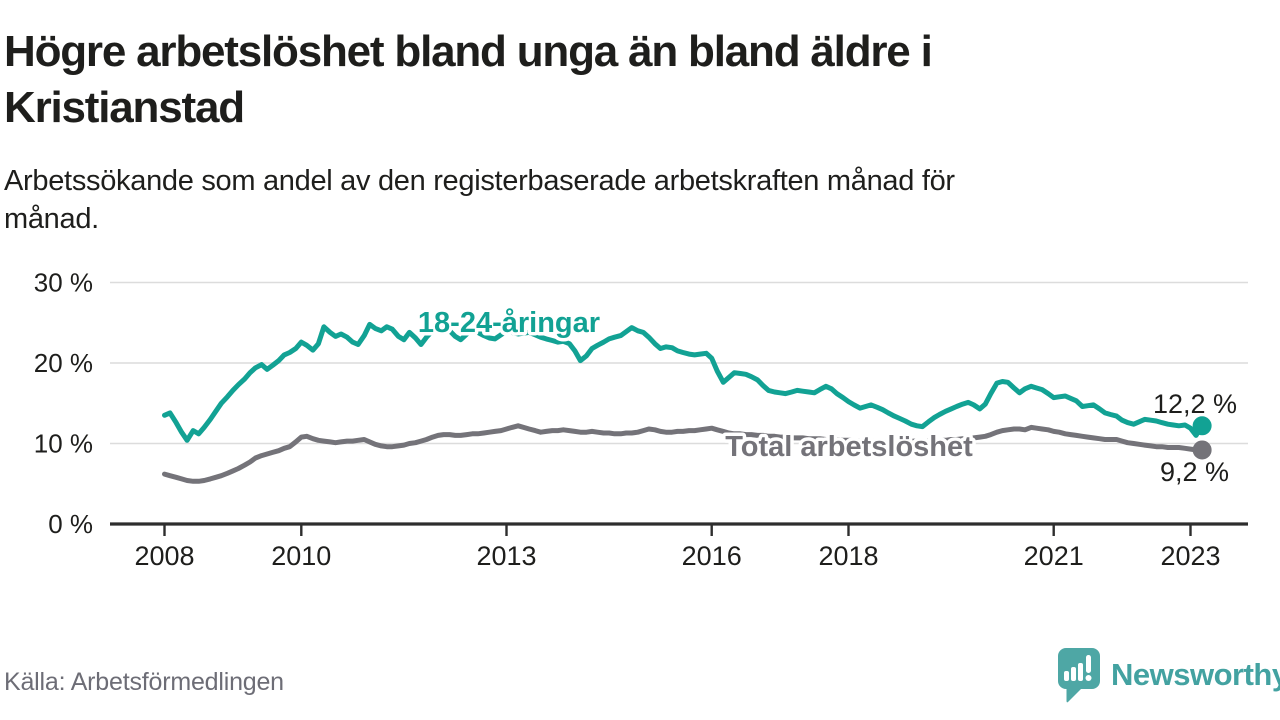 This screenshot has width=1280, height=720. I want to click on series-line-young, so click(683, 379).